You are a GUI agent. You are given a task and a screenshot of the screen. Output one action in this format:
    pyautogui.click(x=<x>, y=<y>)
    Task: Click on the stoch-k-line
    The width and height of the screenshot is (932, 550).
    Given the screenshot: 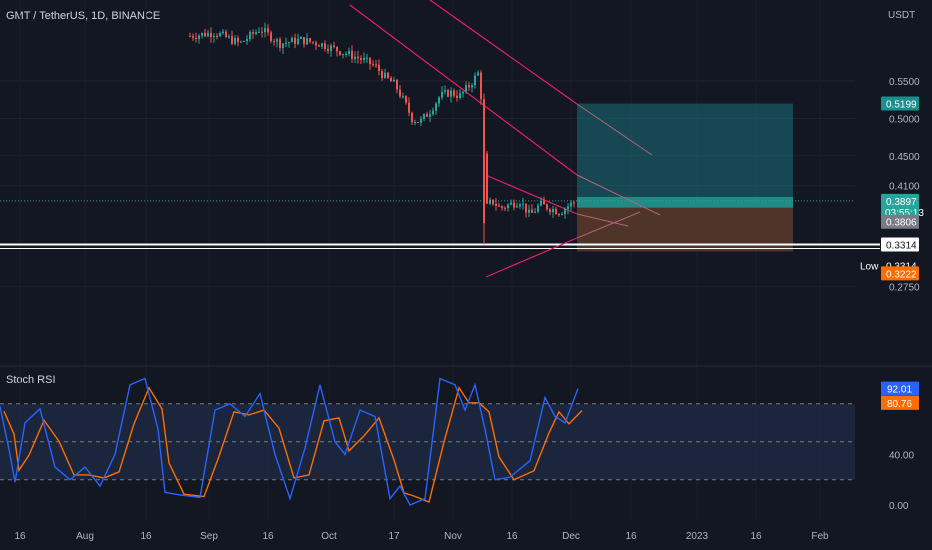 What is the action you would take?
    pyautogui.click(x=289, y=441)
    